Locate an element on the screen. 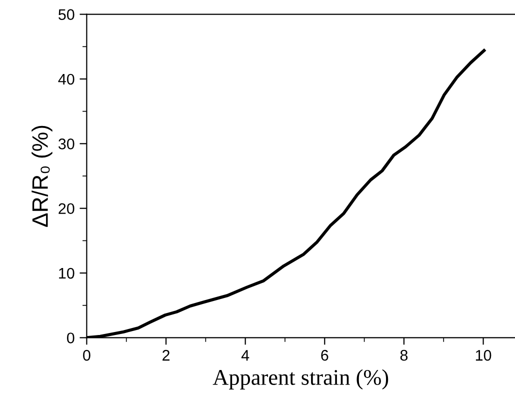 Image resolution: width=515 pixels, height=412 pixels. x-tick-label: 0 is located at coordinates (86, 355).